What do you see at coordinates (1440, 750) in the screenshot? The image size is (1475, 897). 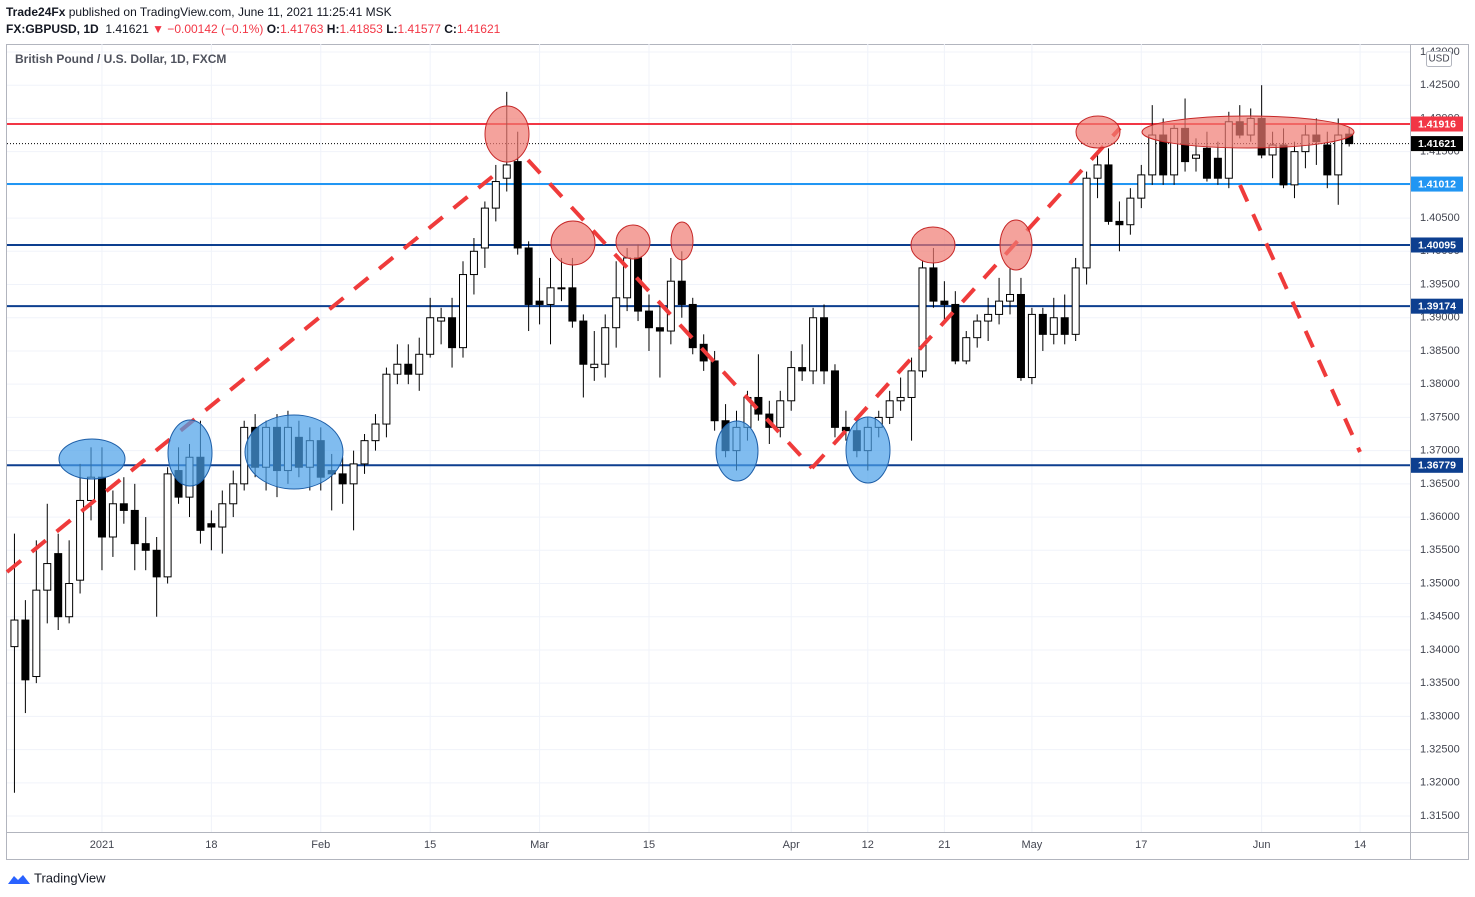 I see `y-tick-label: 1.32500` at bounding box center [1440, 750].